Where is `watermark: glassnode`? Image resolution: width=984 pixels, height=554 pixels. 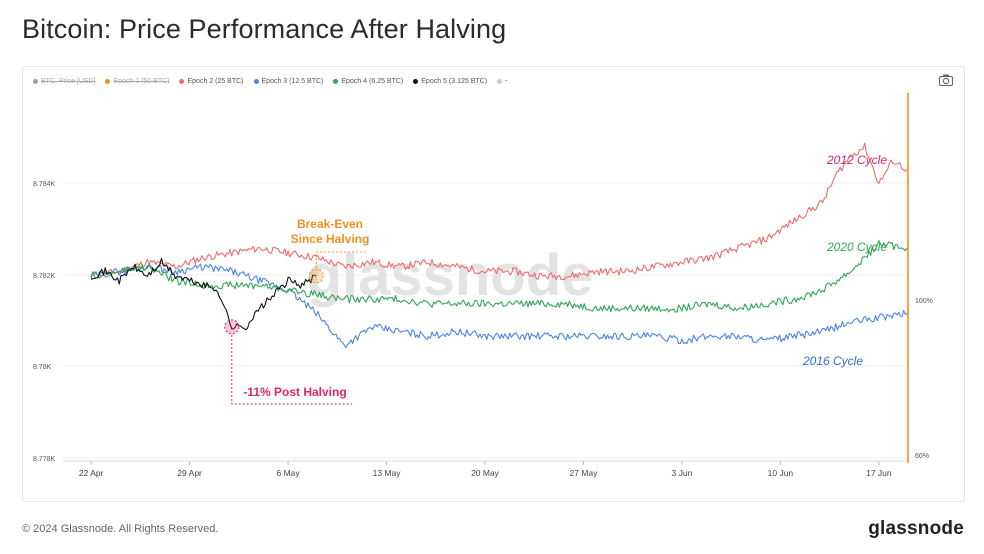
watermark: glassnode is located at coordinates (450, 275).